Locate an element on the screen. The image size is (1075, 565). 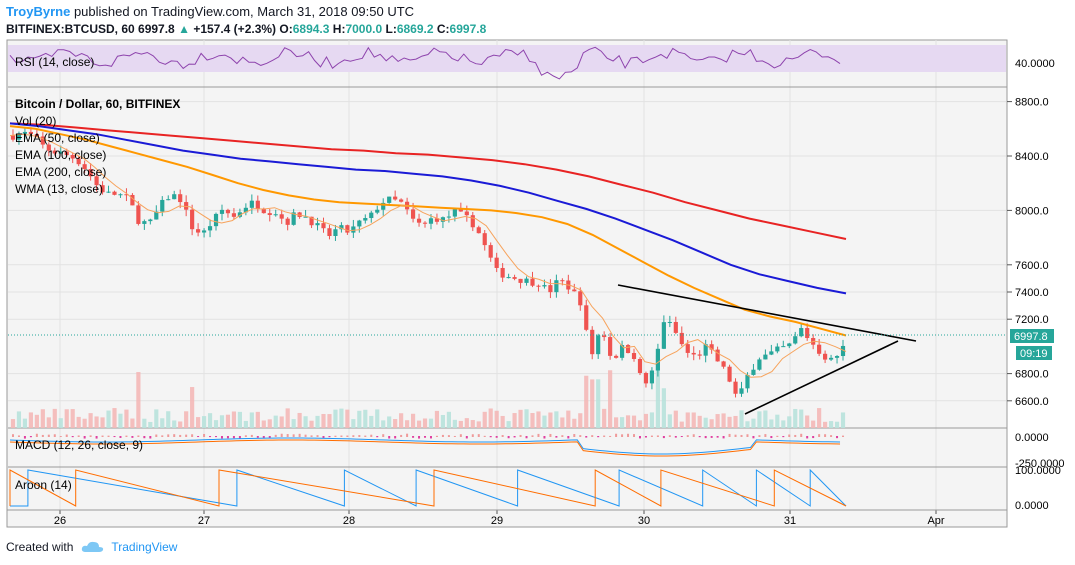
legend-entry-1: EMA (50, close) is located at coordinates (57, 138).